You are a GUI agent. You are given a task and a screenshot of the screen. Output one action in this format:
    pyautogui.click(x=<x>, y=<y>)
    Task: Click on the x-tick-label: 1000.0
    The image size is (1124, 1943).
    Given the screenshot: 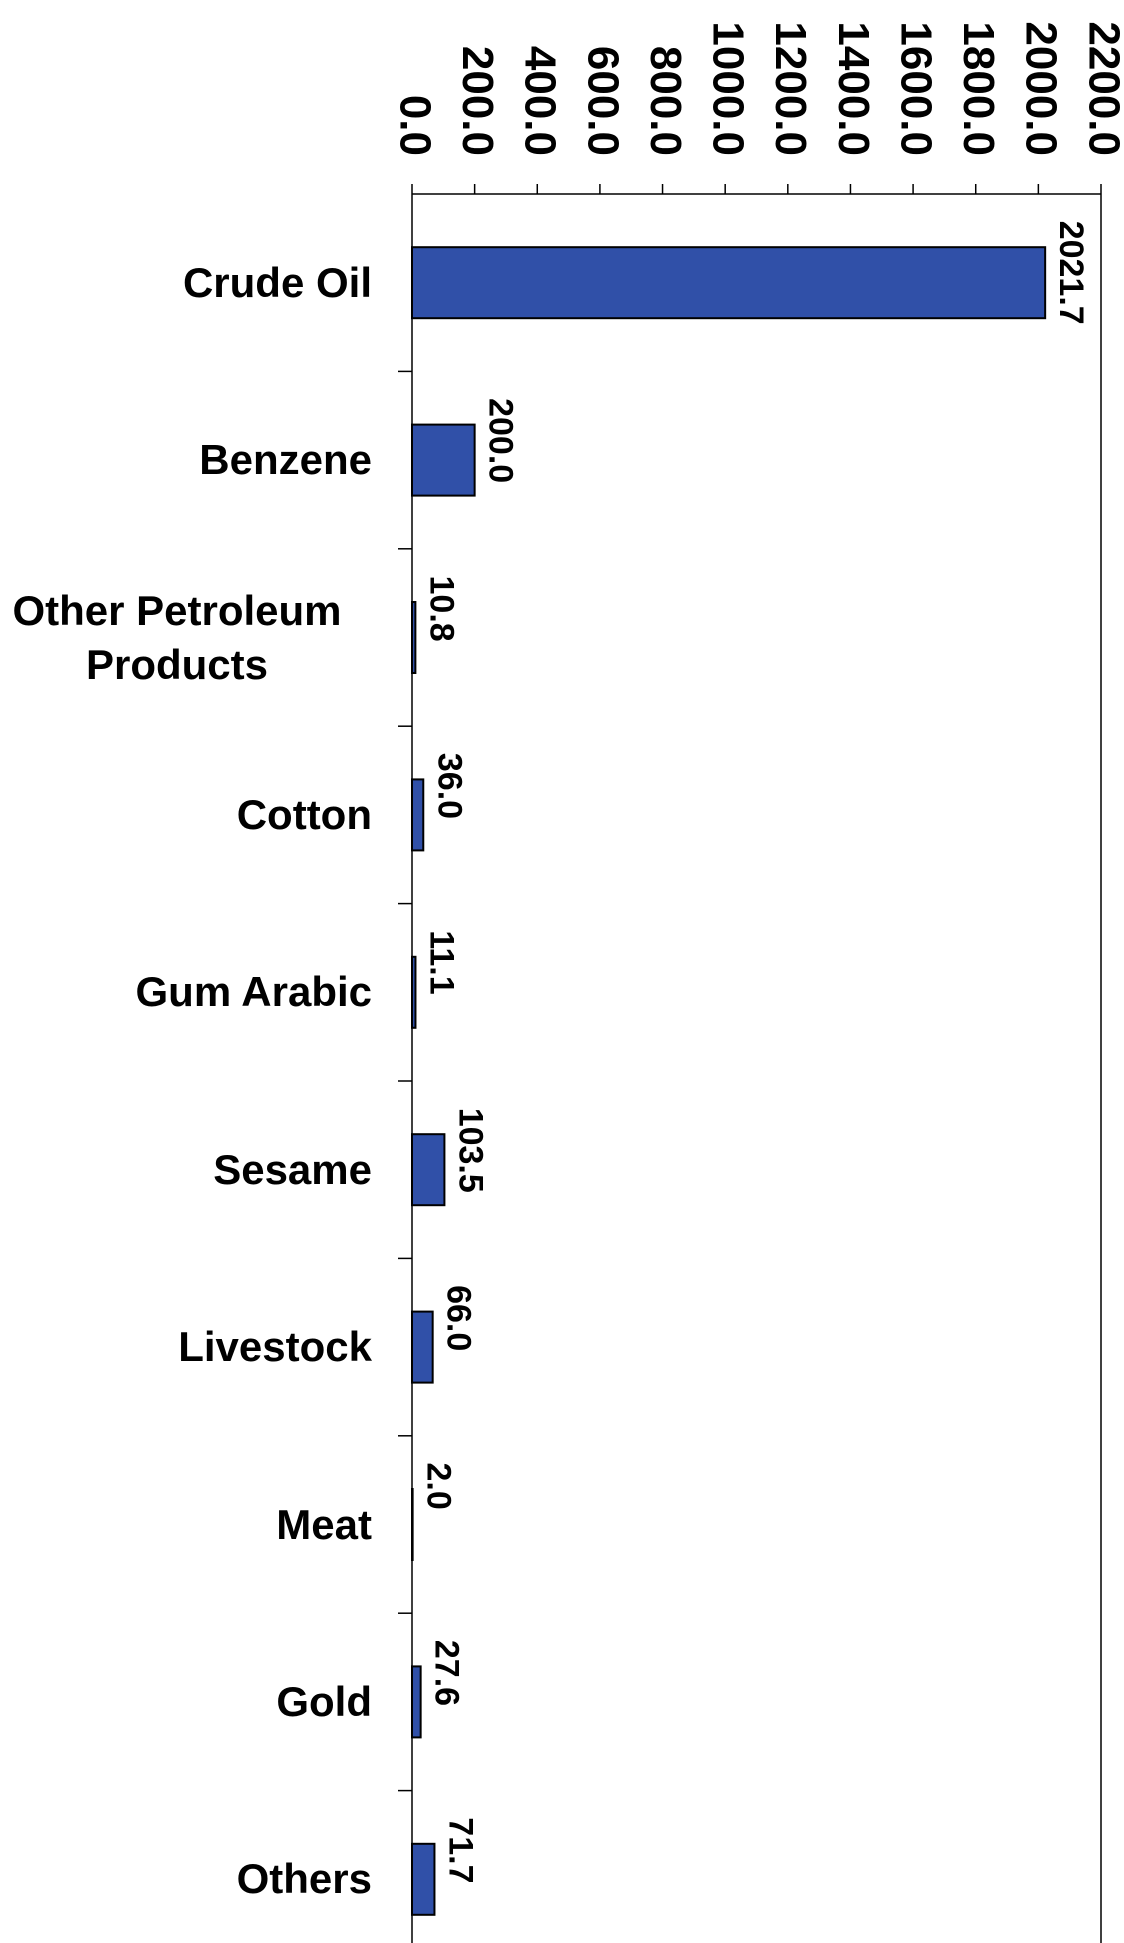 What is the action you would take?
    pyautogui.click(x=728, y=88)
    